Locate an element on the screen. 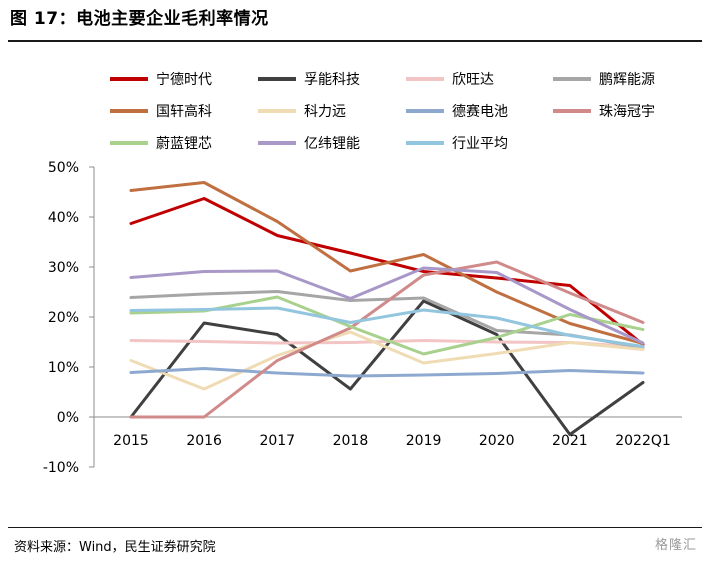 This screenshot has height=561, width=713. legend-label: 欣旺达 is located at coordinates (473, 80).